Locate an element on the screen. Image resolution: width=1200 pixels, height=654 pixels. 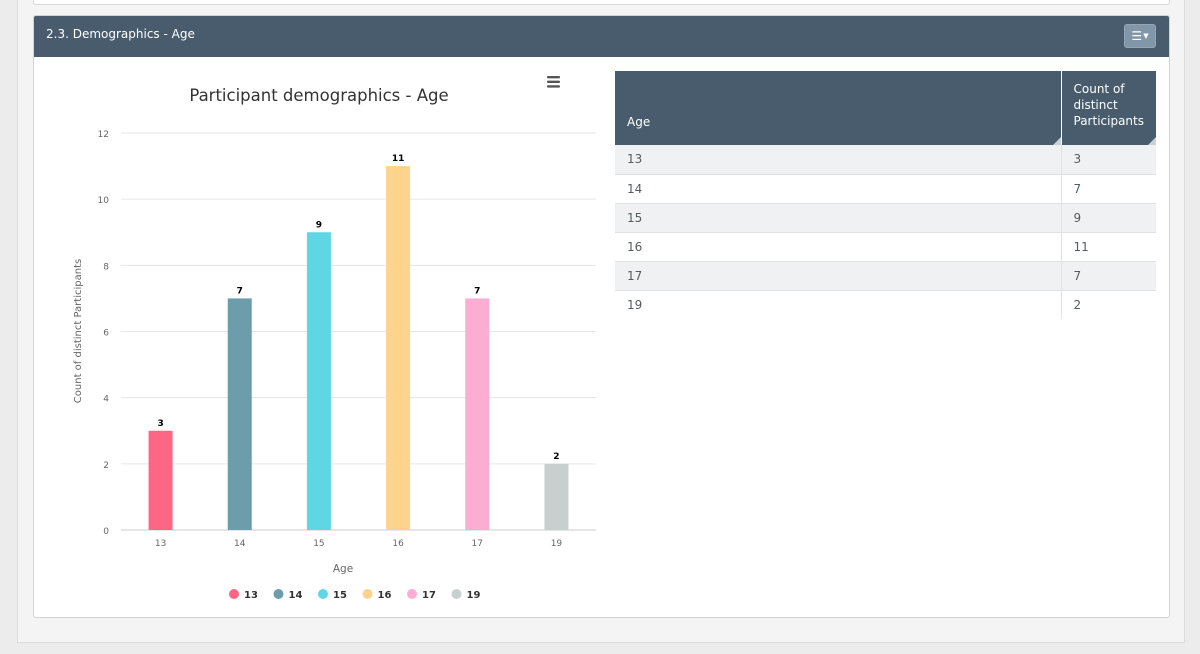
data-label: 9 is located at coordinates (319, 225).